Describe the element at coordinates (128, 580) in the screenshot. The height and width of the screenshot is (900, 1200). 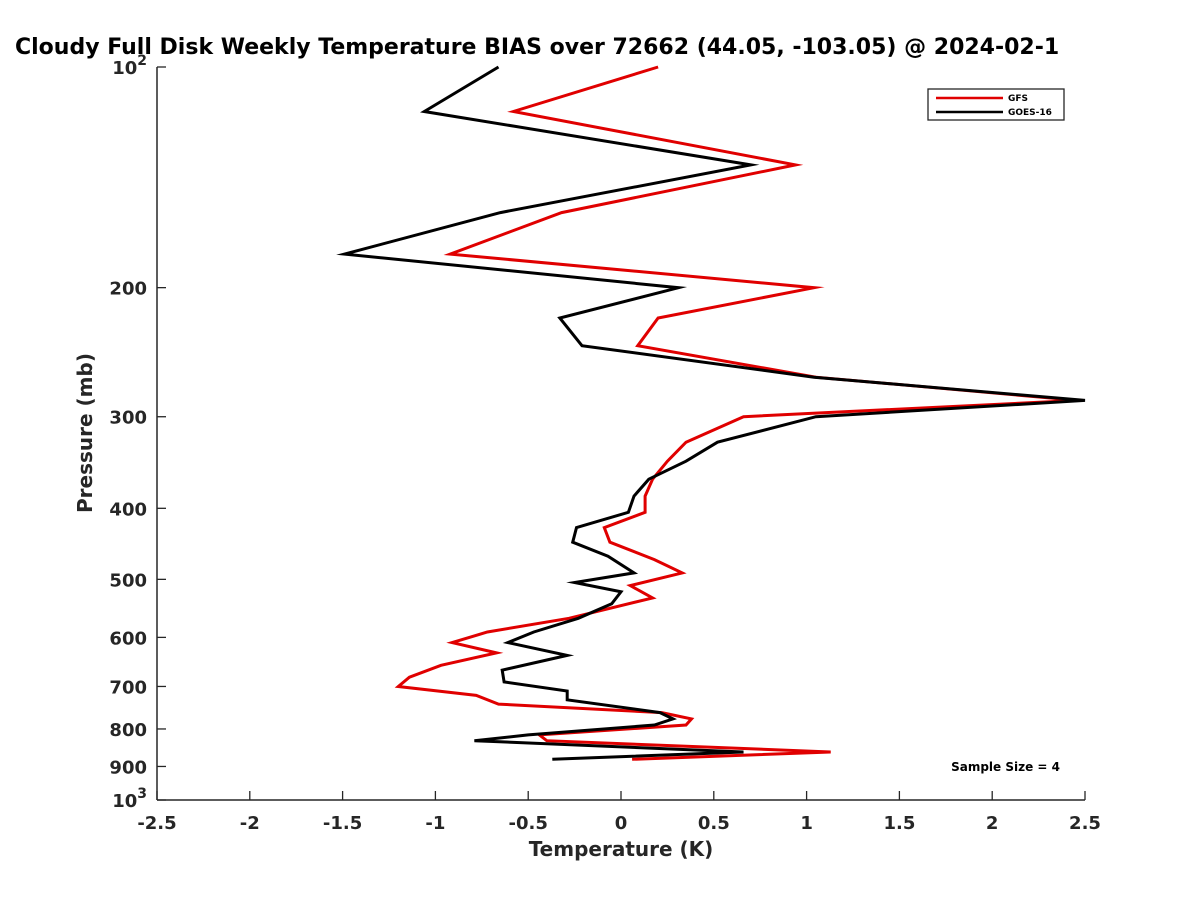
I see `y-tick-label: 500` at that location.